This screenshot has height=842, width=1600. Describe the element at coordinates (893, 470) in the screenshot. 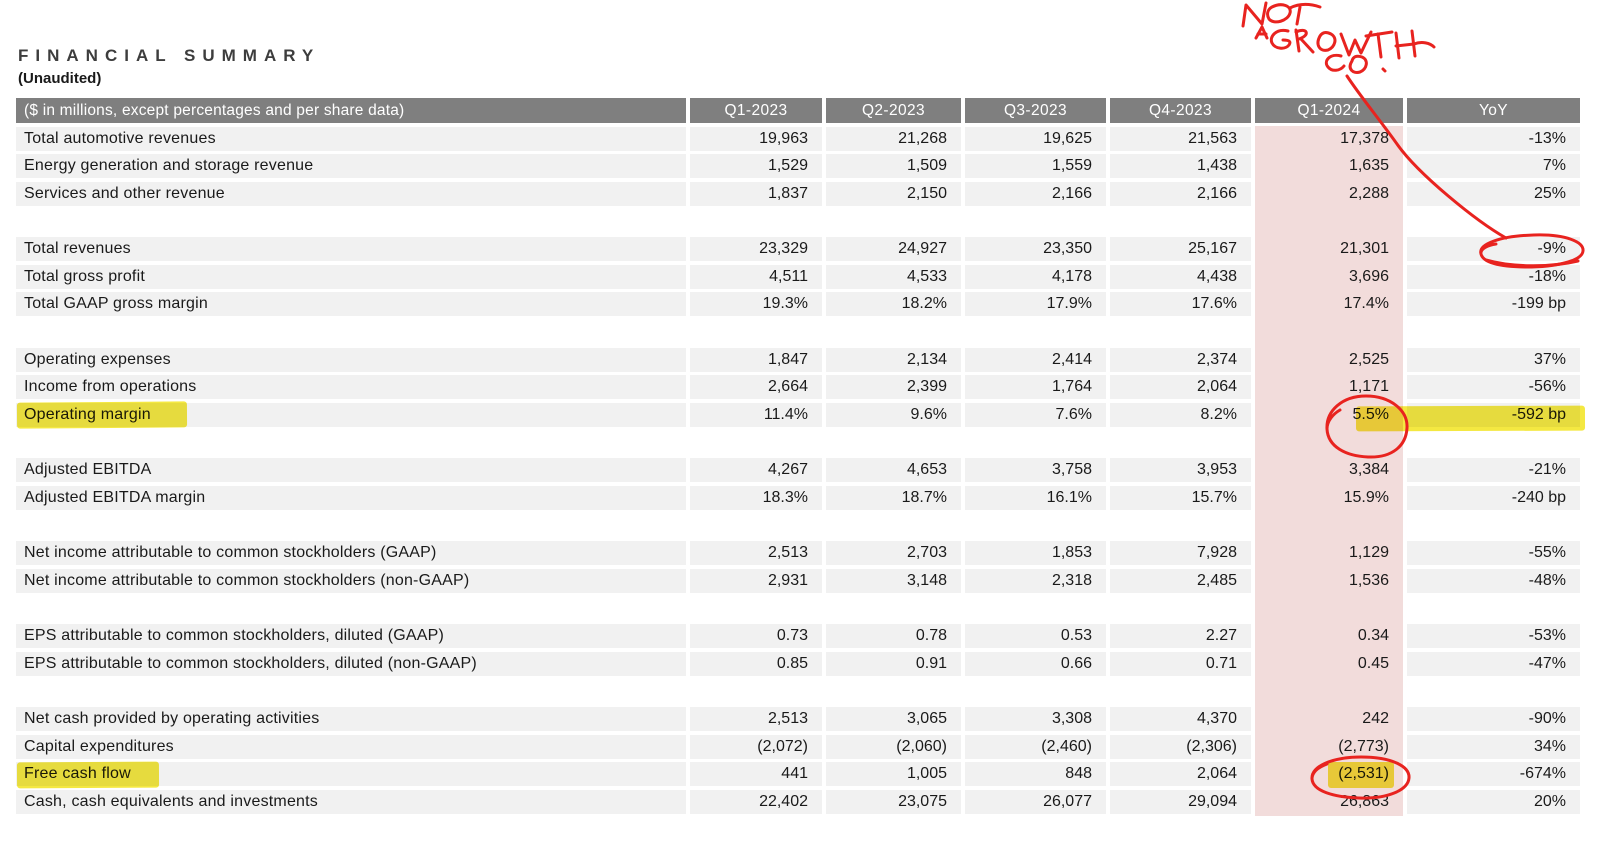

I see `value-cell-q2-2023: 4,653` at that location.